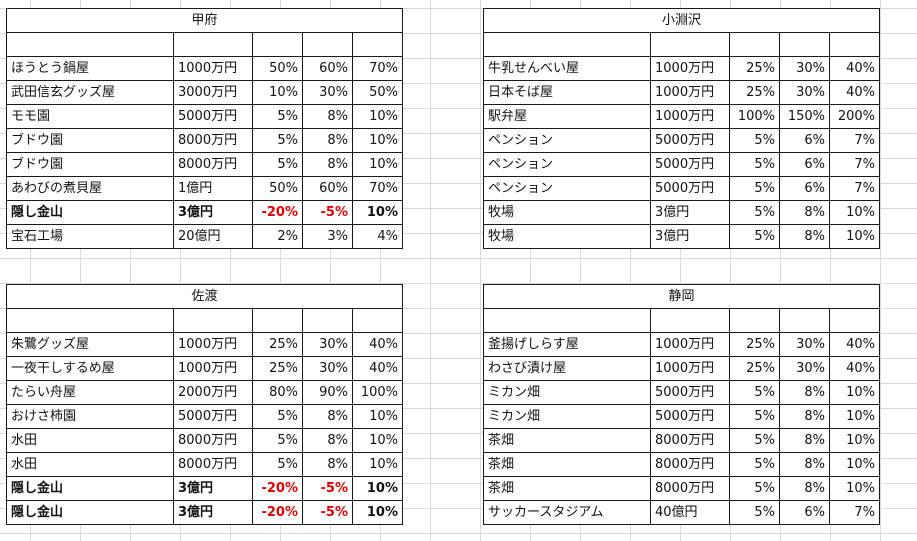  What do you see at coordinates (213, 92) in the screenshot?
I see `price-cell: 3000万円` at bounding box center [213, 92].